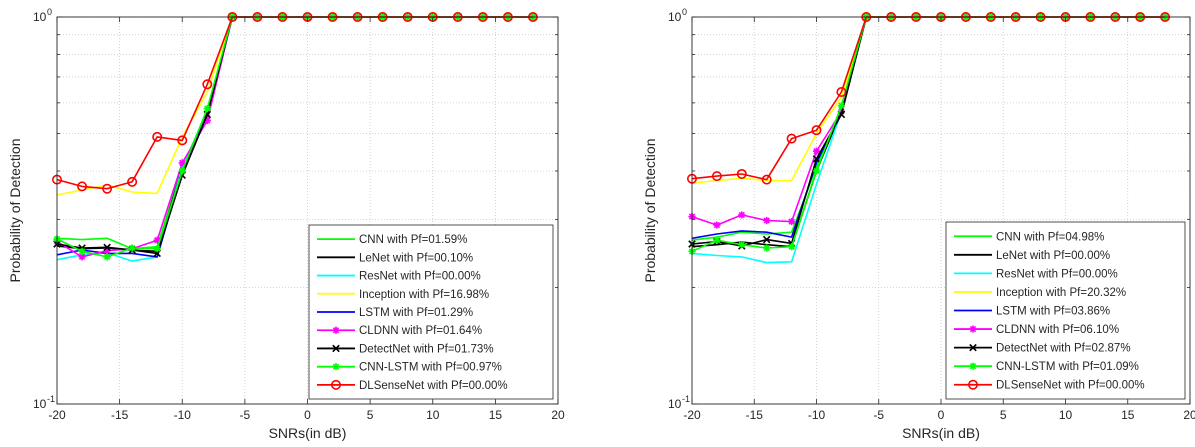 The image size is (1195, 447). Describe the element at coordinates (1057, 330) in the screenshot. I see `legend-entry-label: CLDNN with Pf=06.10%` at that location.